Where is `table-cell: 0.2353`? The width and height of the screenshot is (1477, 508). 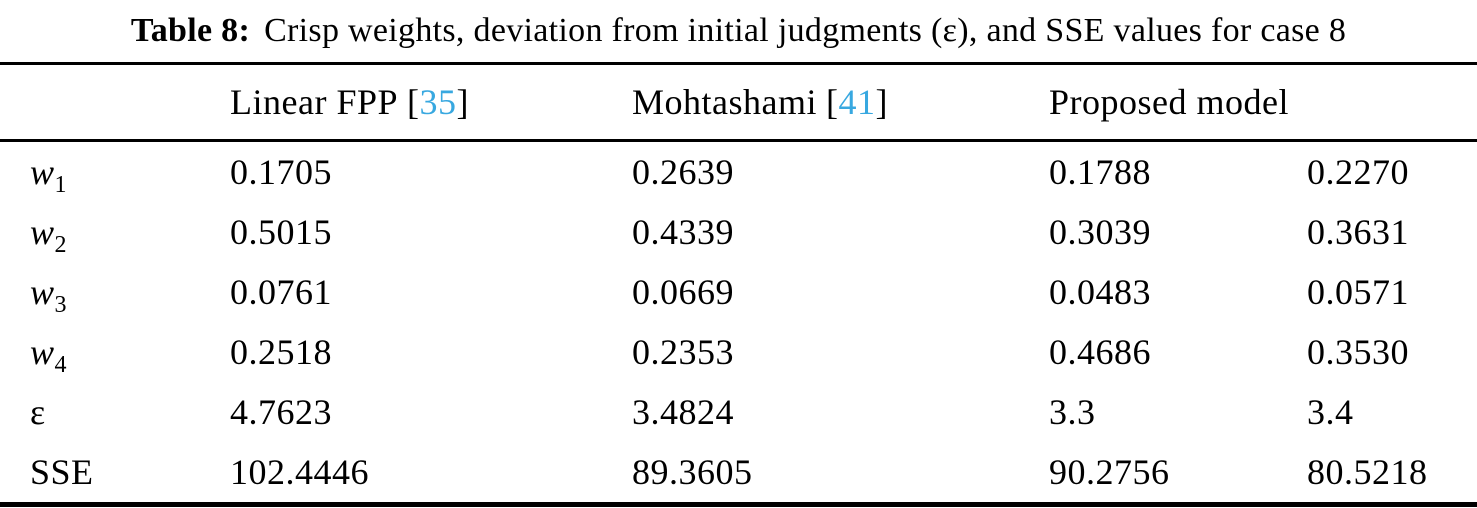 table-cell: 0.2353 is located at coordinates (683, 352).